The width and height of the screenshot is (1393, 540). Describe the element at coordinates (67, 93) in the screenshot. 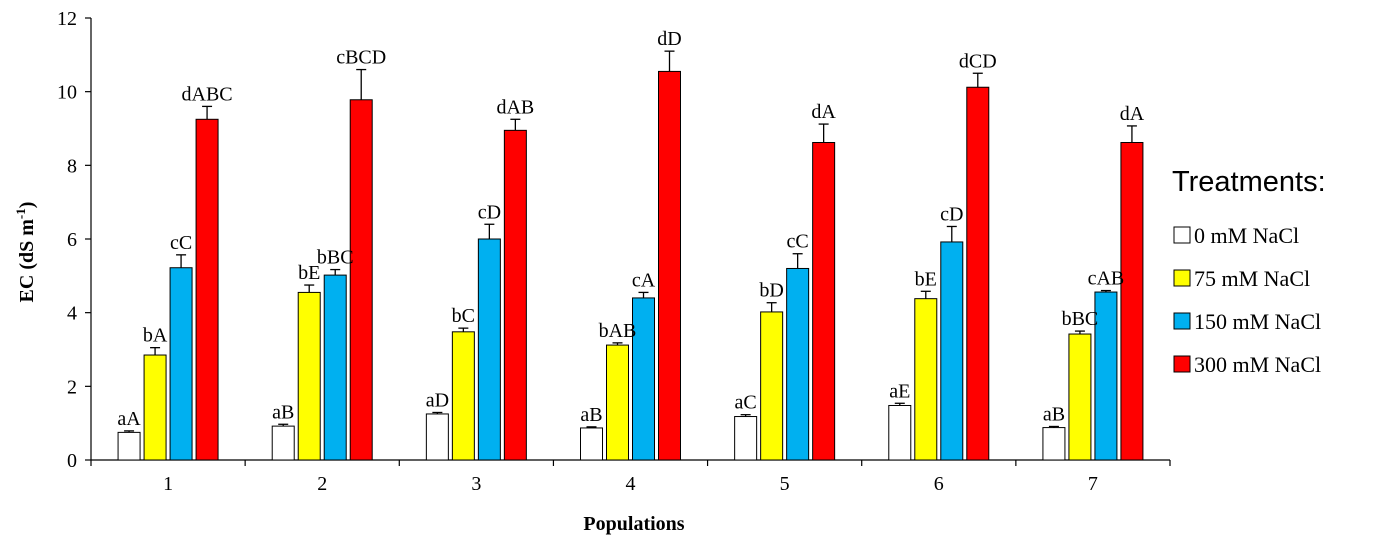

I see `y-tick-label: 10` at that location.